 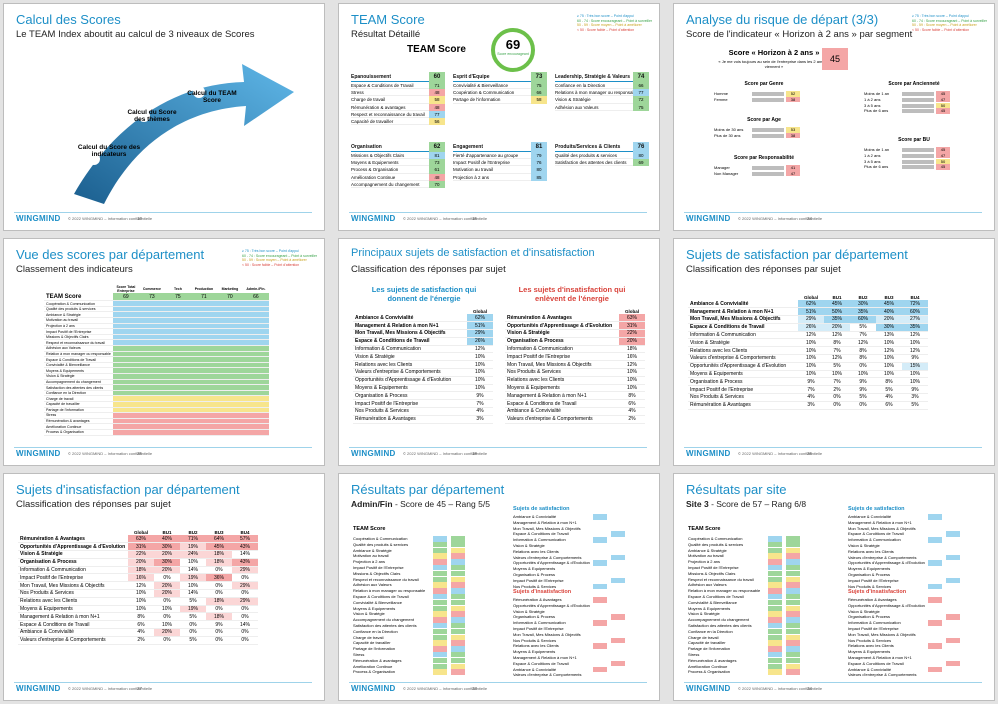 I want to click on horizon-score: 45, so click(x=835, y=59).